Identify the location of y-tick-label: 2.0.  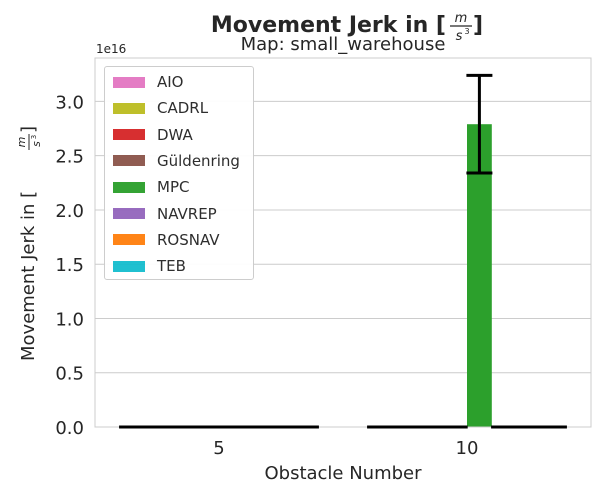
(69, 211).